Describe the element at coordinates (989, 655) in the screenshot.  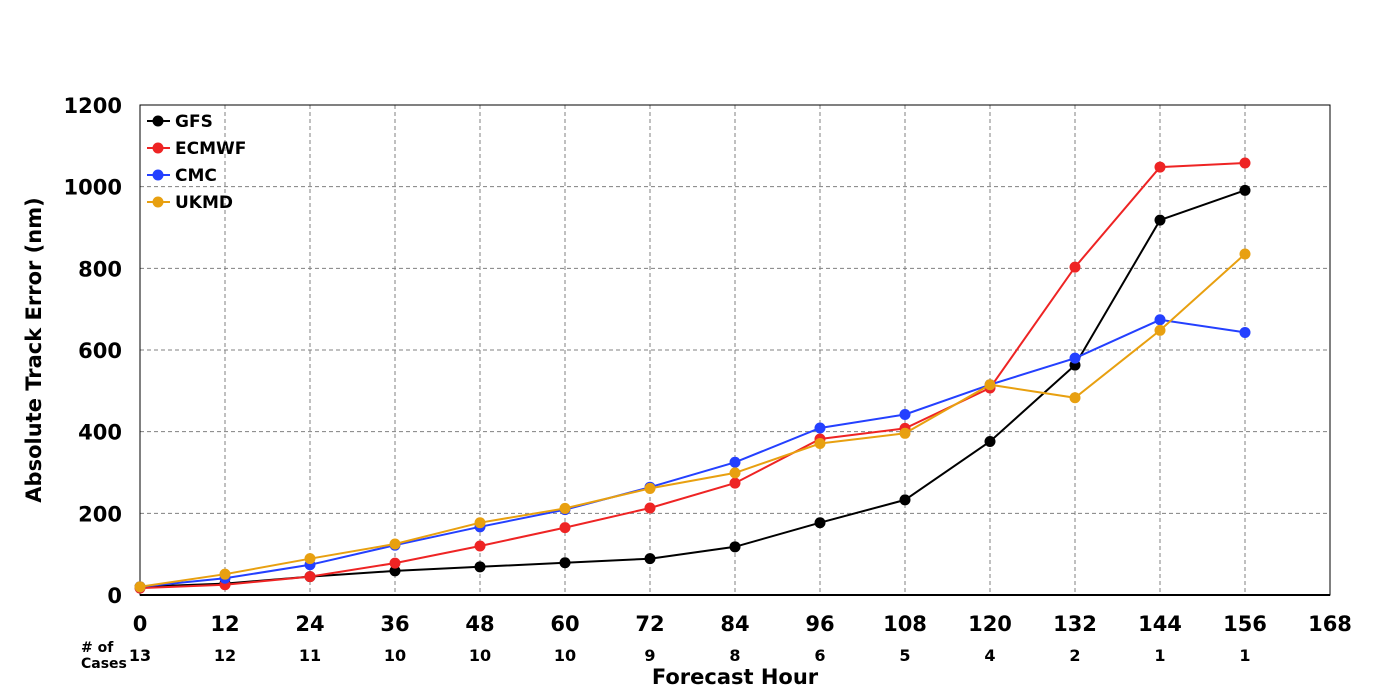
I see `case-count: 4` at that location.